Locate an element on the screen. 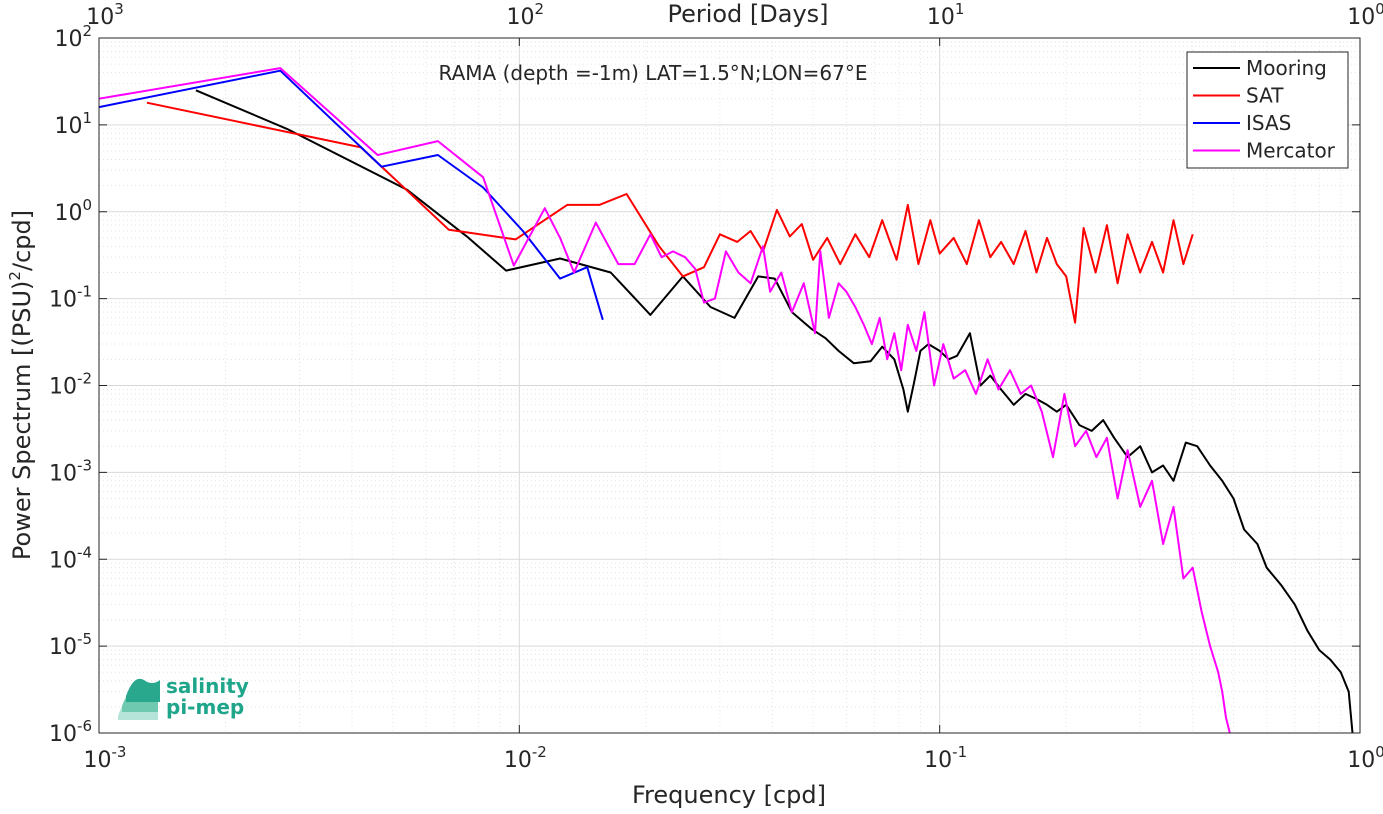 This screenshot has width=1383, height=814. logo-text-salinity: salinity is located at coordinates (207, 686).